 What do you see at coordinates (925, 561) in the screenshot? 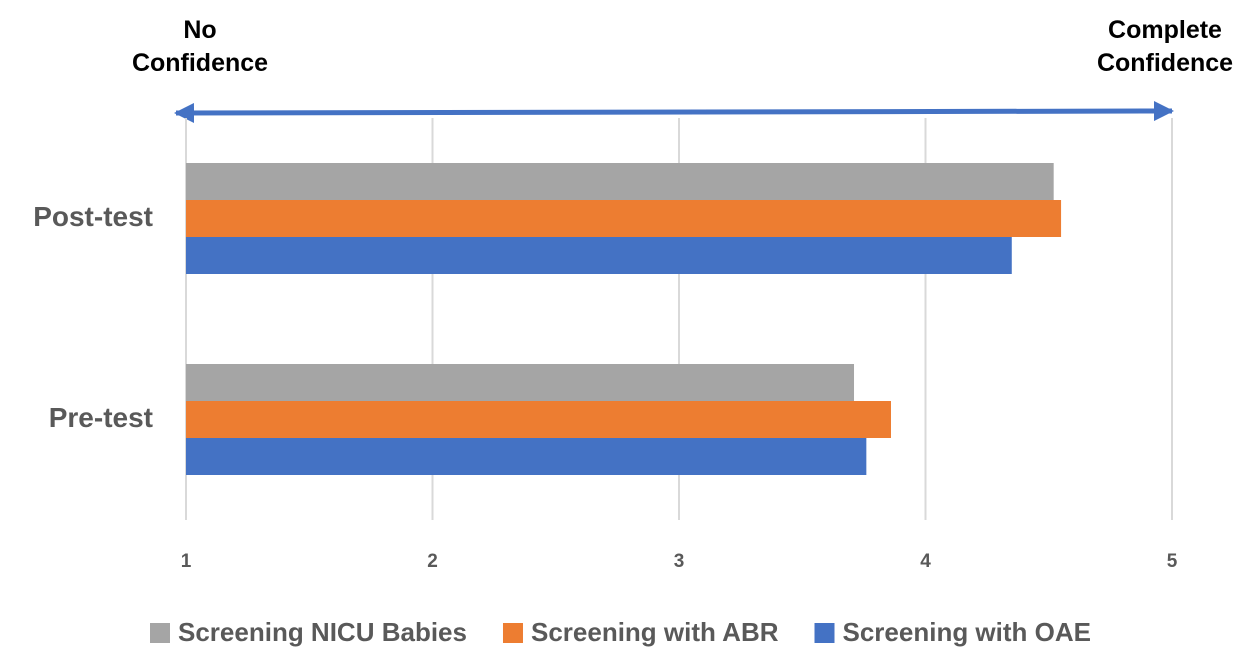
I see `x-tick-label: 4` at bounding box center [925, 561].